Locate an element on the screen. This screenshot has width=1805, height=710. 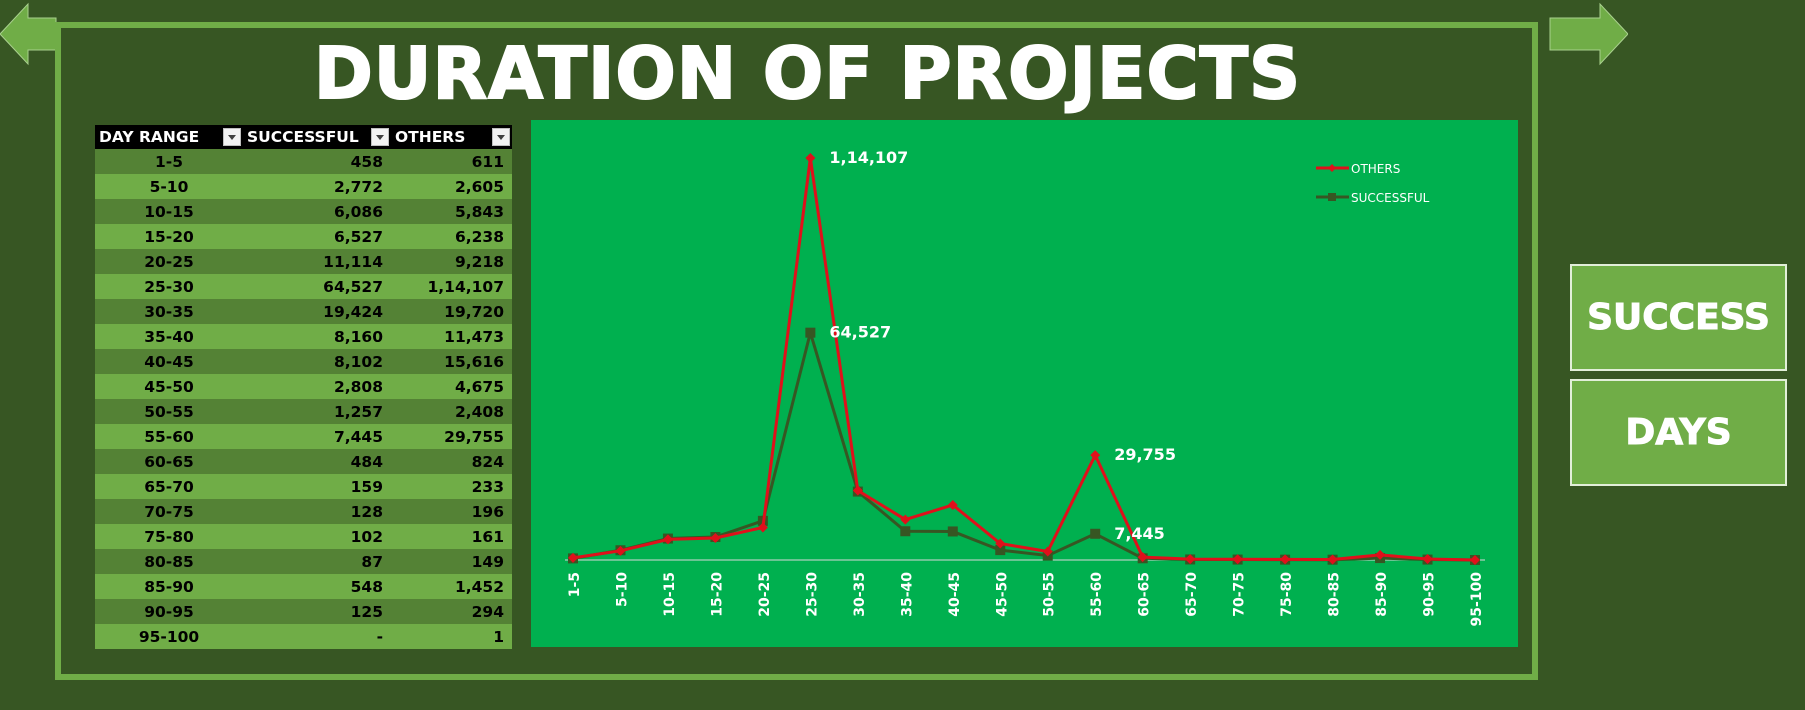
cell-day-range: 55-60 is located at coordinates (169, 436).